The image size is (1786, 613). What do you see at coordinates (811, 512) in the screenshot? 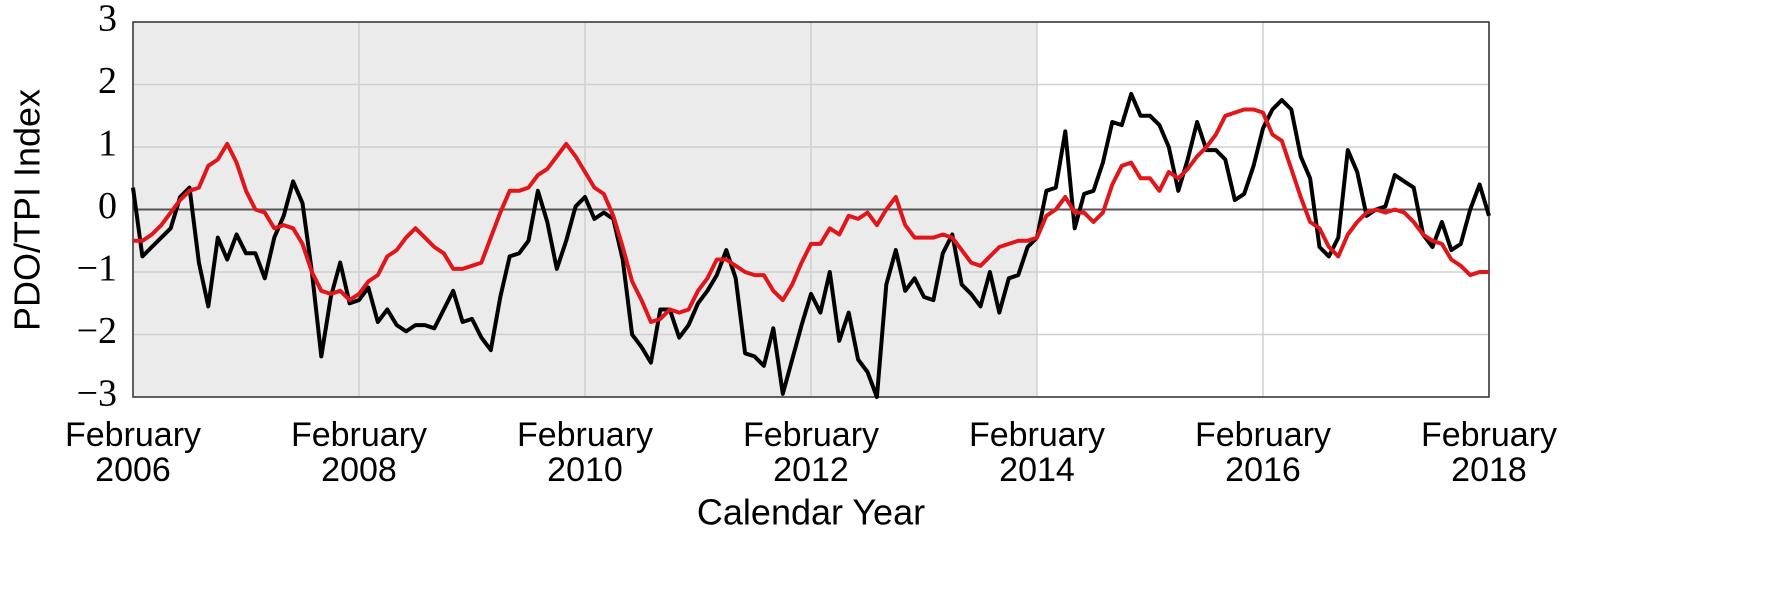
I see `x-axis-label: Calendar Year` at bounding box center [811, 512].